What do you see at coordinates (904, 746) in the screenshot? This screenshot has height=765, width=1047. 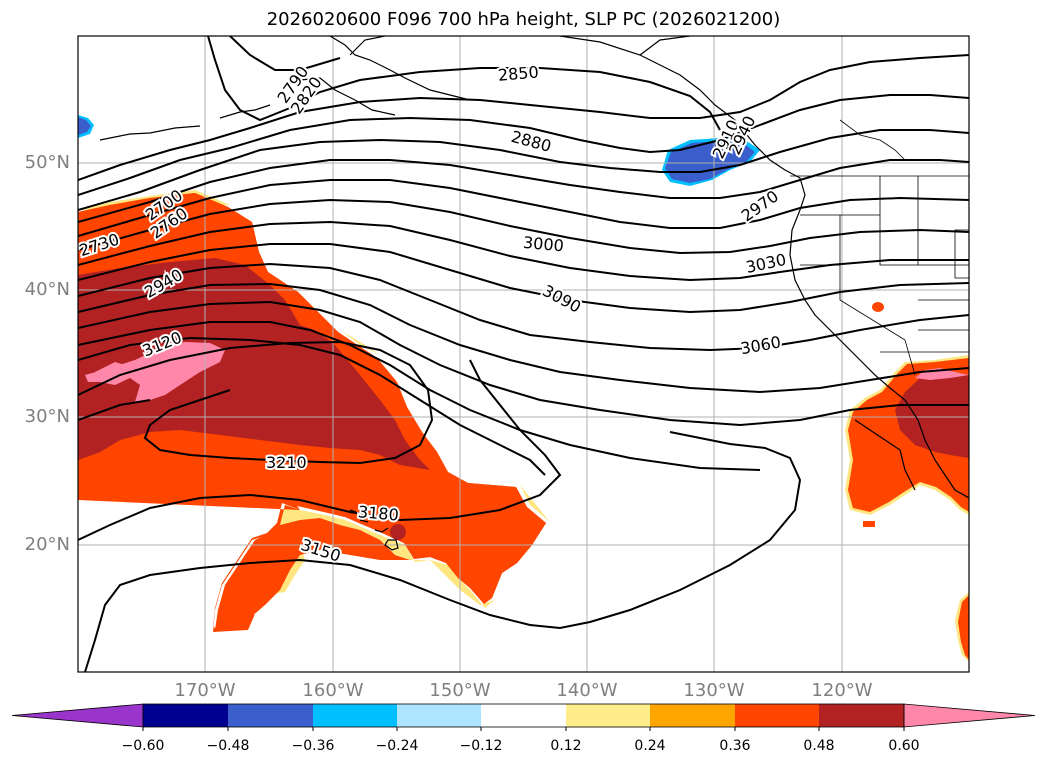 I see `colorbar-tick-label: 0.60` at bounding box center [904, 746].